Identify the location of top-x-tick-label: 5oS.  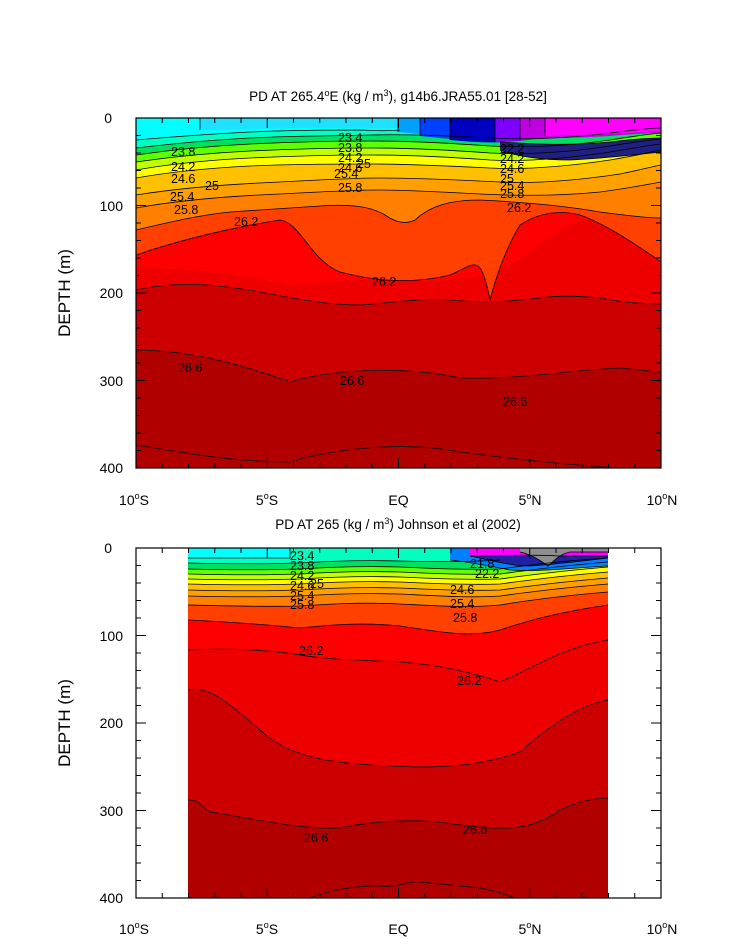
(267, 499).